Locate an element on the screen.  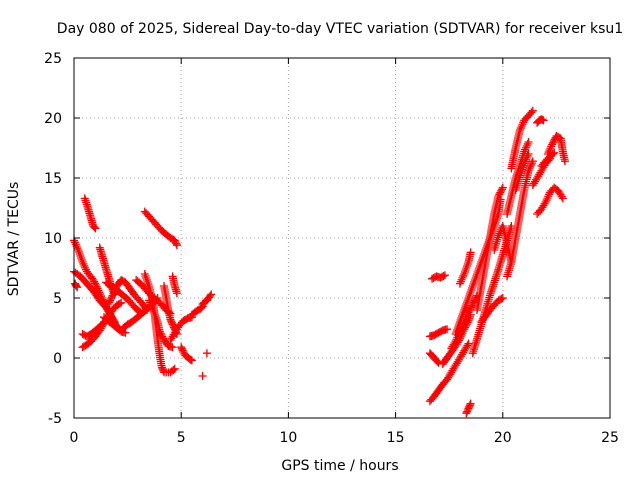
x-axis-label: GPS time / hours is located at coordinates (339, 466).